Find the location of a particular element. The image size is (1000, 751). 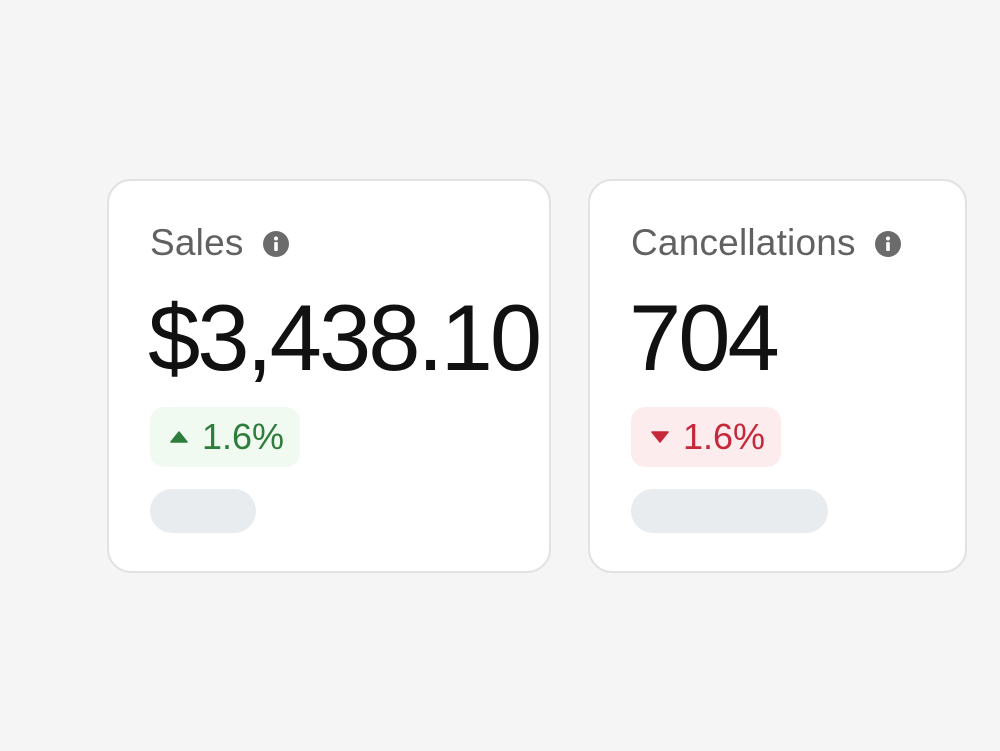

sales-label-row: Sales is located at coordinates (220, 243).